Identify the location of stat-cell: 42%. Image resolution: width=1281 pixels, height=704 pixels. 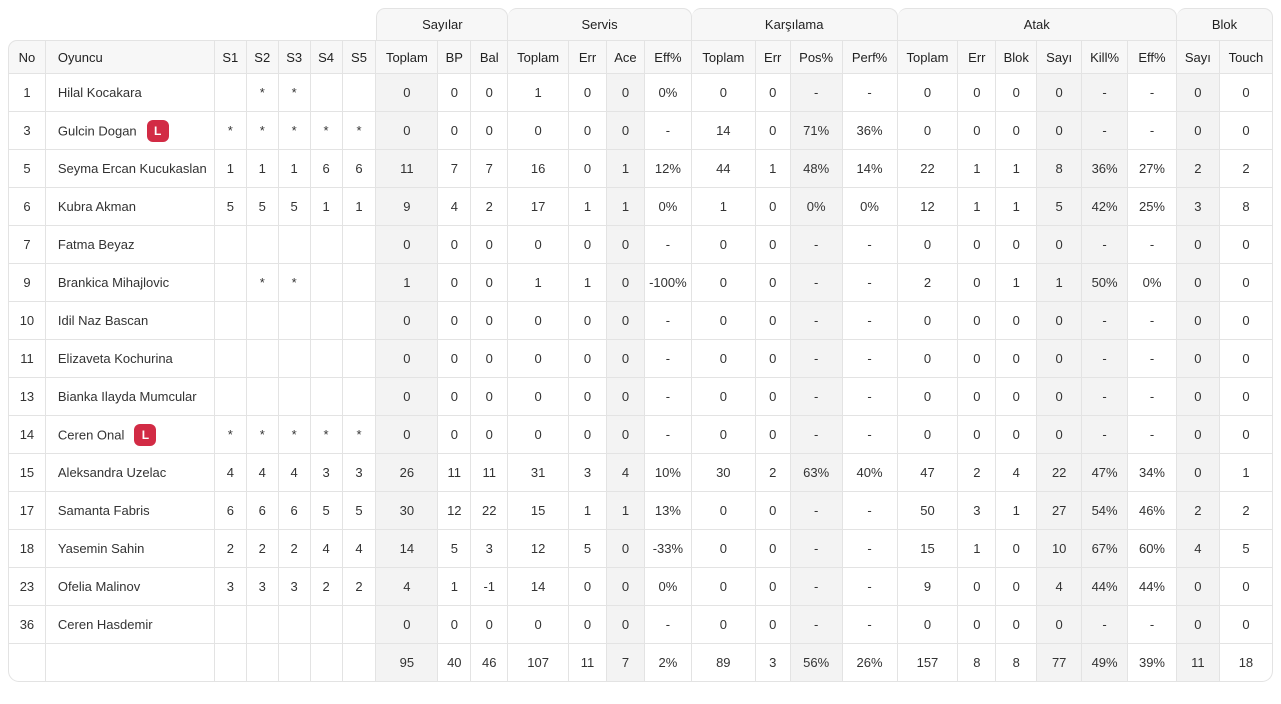
(1105, 207).